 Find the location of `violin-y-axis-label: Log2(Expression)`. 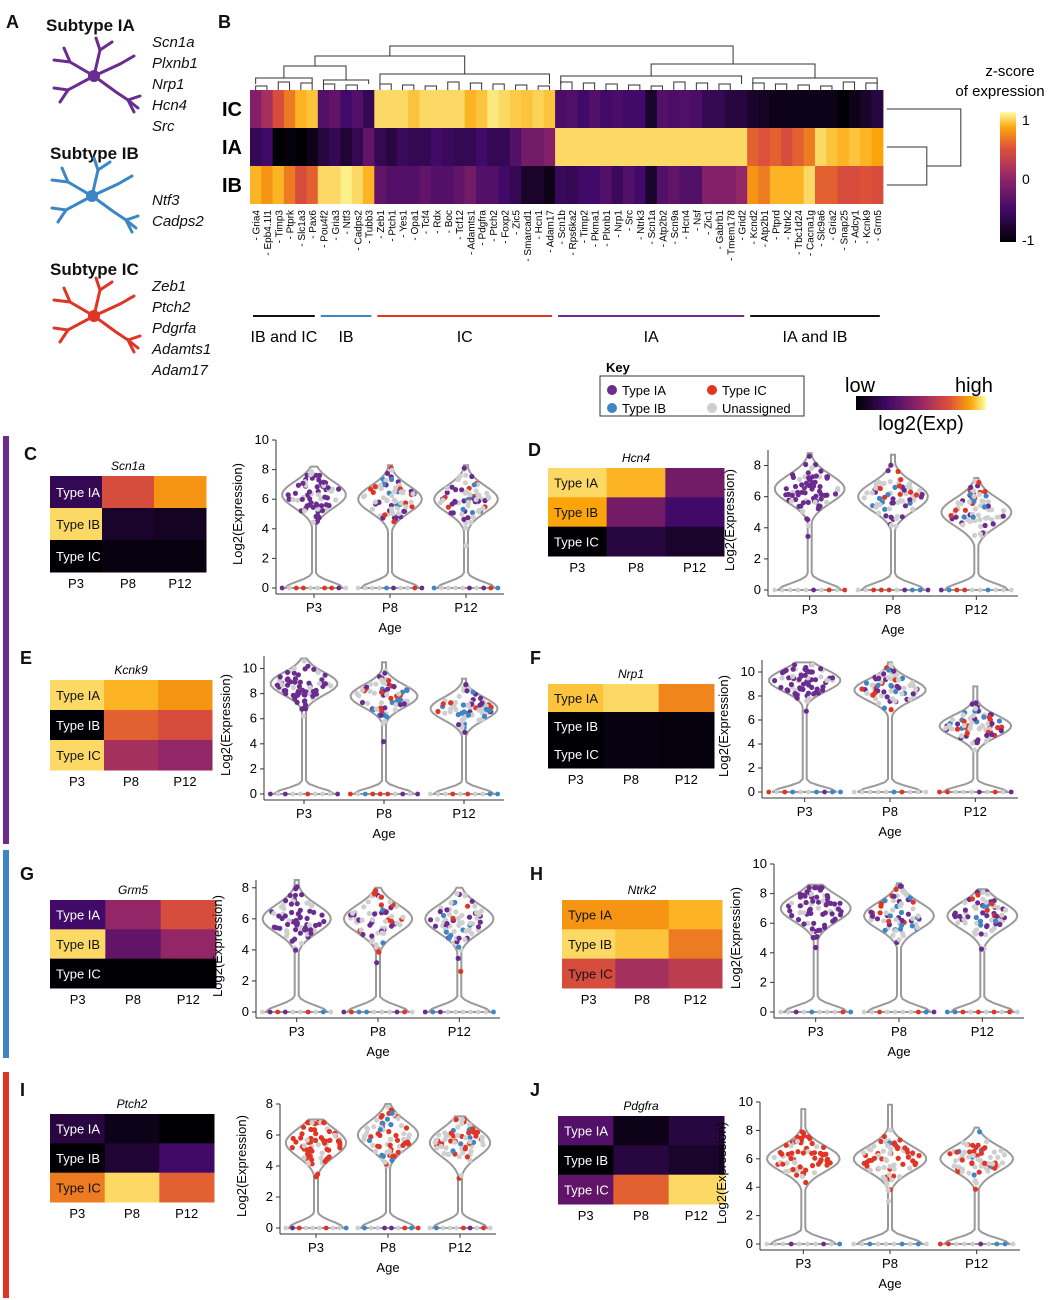

violin-y-axis-label: Log2(Expression) is located at coordinates (721, 1173).